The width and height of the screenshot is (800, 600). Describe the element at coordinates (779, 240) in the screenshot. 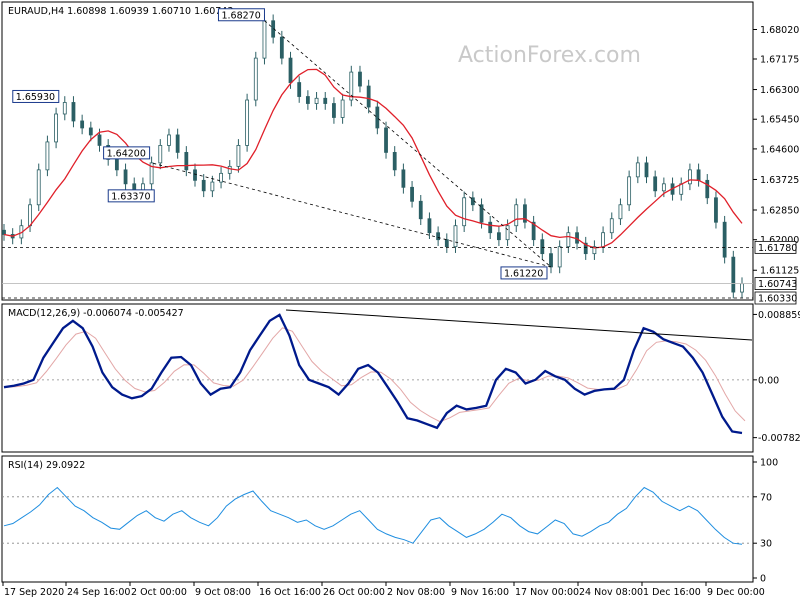

I see `price-y-tick-label: 1.62000` at that location.